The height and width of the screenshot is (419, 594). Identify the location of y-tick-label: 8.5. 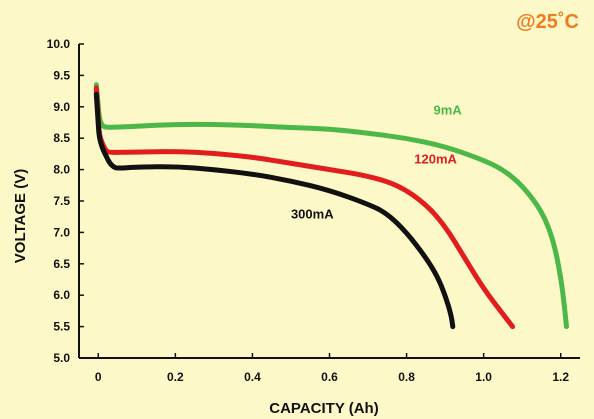
(61, 138).